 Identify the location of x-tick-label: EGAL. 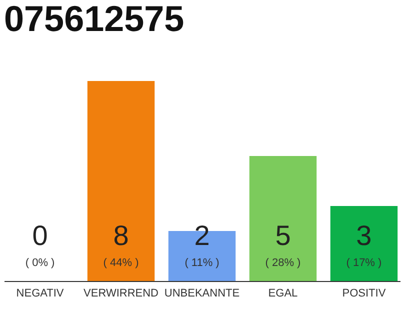
(283, 294).